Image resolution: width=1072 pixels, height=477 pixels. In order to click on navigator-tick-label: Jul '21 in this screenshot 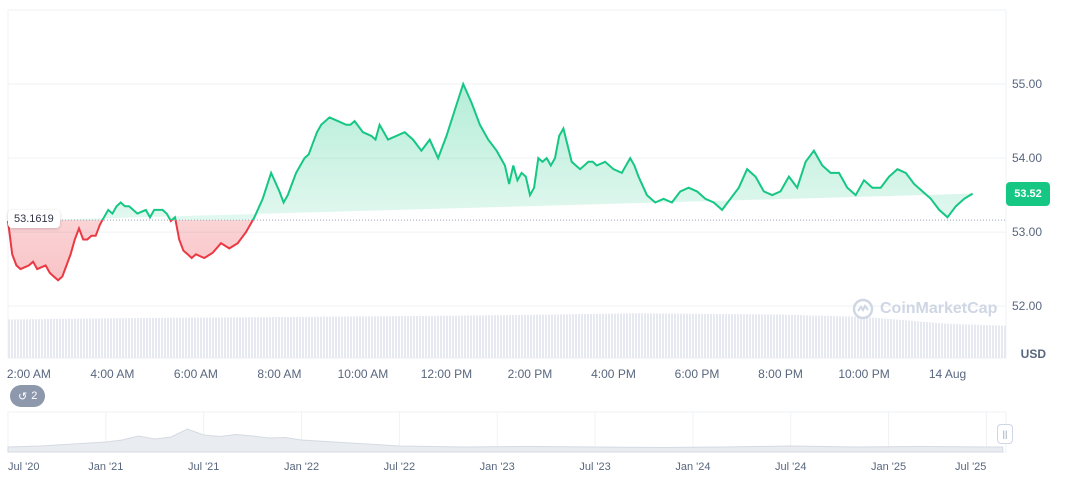, I will do `click(203, 467)`.